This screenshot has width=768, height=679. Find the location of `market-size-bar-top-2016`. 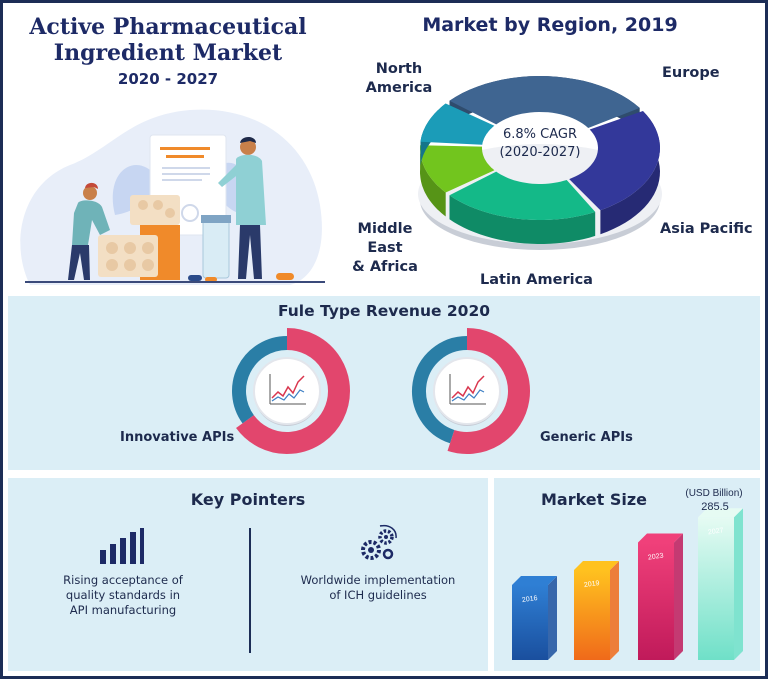

market-size-bar-top-2016 is located at coordinates (534, 580).